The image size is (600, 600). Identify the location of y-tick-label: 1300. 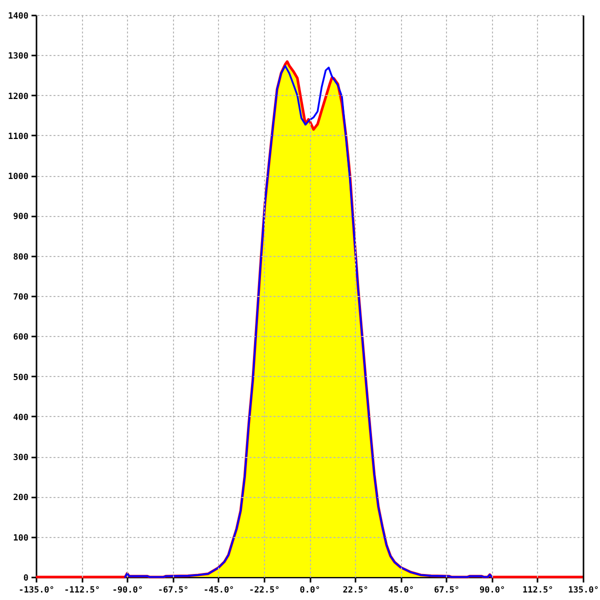
(18, 57).